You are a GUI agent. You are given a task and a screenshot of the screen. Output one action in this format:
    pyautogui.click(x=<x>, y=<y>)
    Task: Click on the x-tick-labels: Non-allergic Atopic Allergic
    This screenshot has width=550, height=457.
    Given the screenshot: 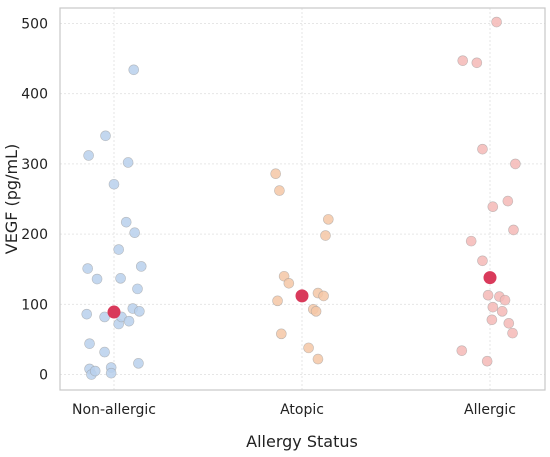 What is the action you would take?
    pyautogui.click(x=294, y=410)
    